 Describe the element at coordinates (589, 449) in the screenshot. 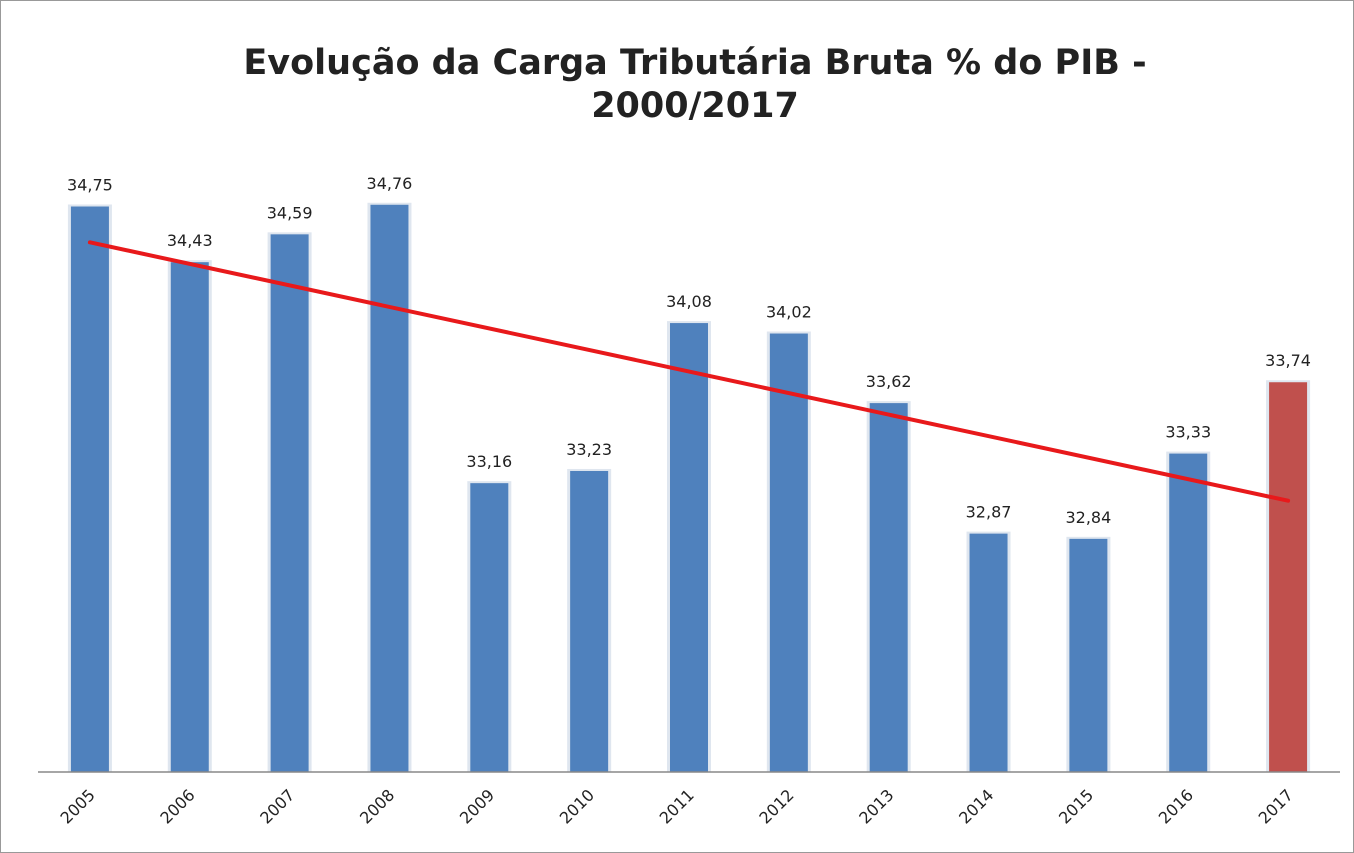

I see `data-label: 33,23` at that location.